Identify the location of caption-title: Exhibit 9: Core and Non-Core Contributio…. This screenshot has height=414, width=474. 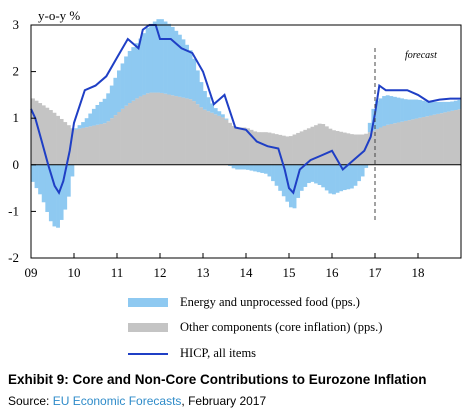
(217, 379).